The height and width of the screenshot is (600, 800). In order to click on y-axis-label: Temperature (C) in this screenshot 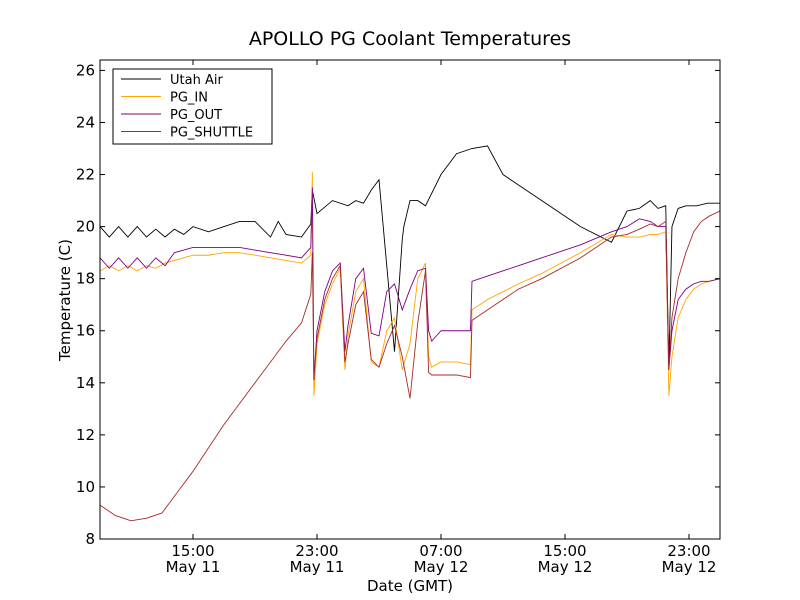, I will do `click(65, 300)`.